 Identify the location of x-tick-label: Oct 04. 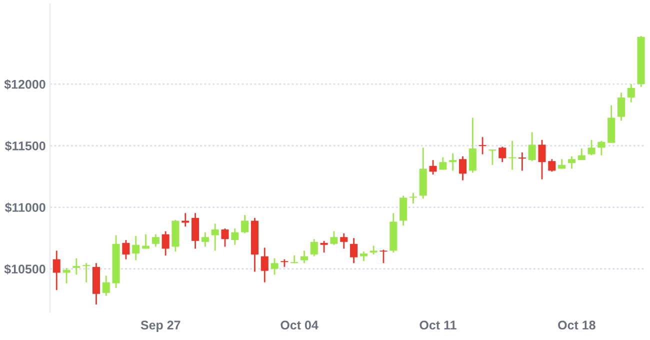
(299, 325).